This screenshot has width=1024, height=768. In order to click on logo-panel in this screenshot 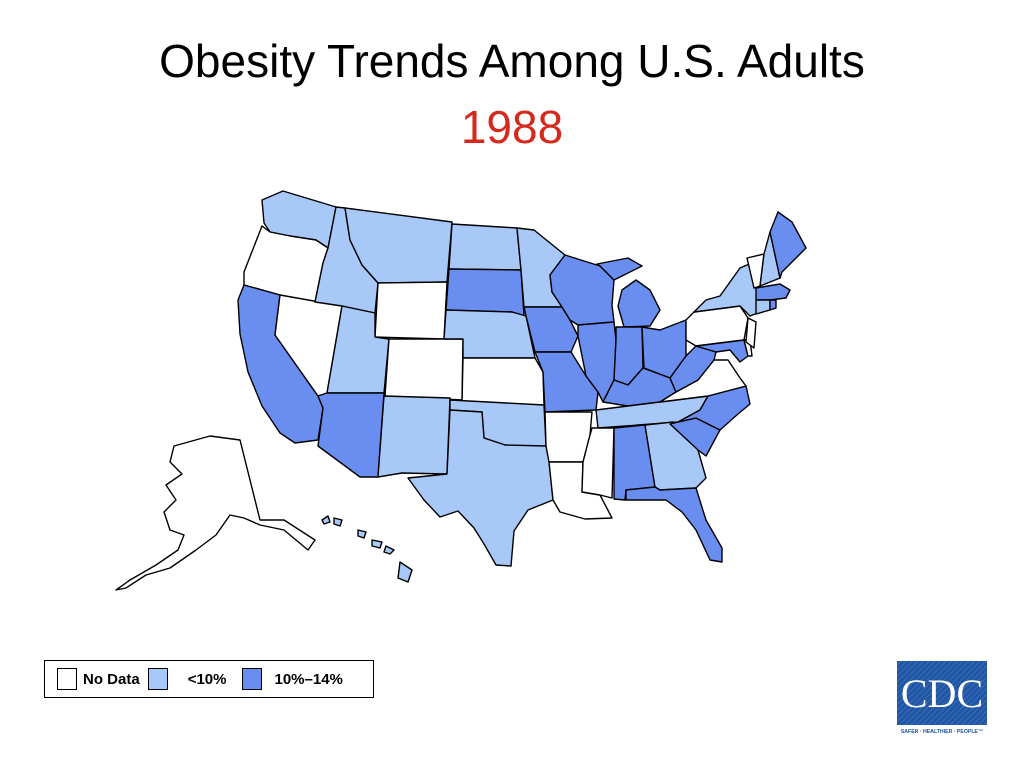, I will do `click(942, 693)`.